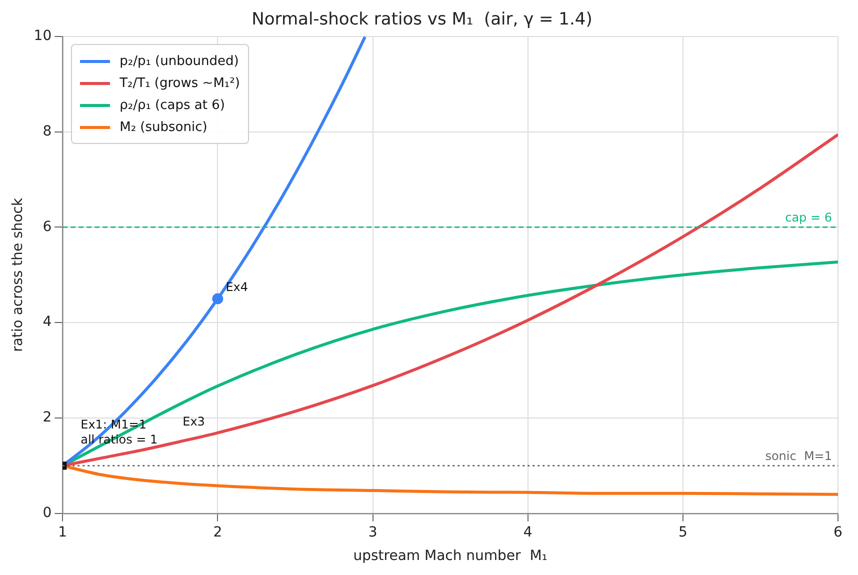 This screenshot has height=575, width=858. I want to click on y-tick-label: 2, so click(47, 418).